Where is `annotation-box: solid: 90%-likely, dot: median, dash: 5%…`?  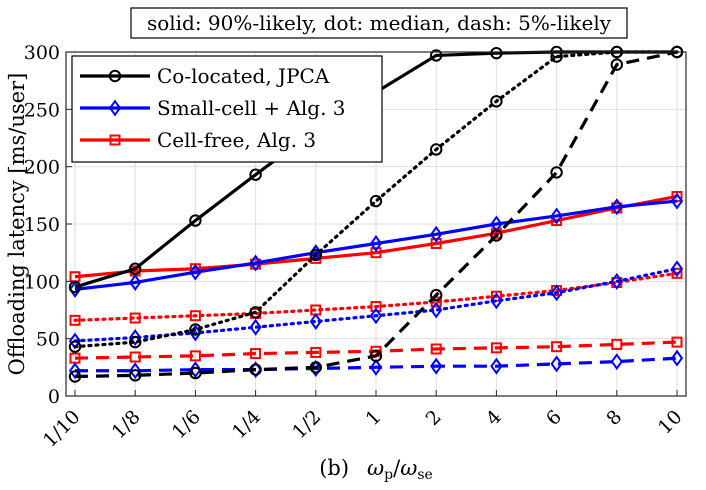 annotation-box: solid: 90%-likely, dot: median, dash: 5%… is located at coordinates (379, 23).